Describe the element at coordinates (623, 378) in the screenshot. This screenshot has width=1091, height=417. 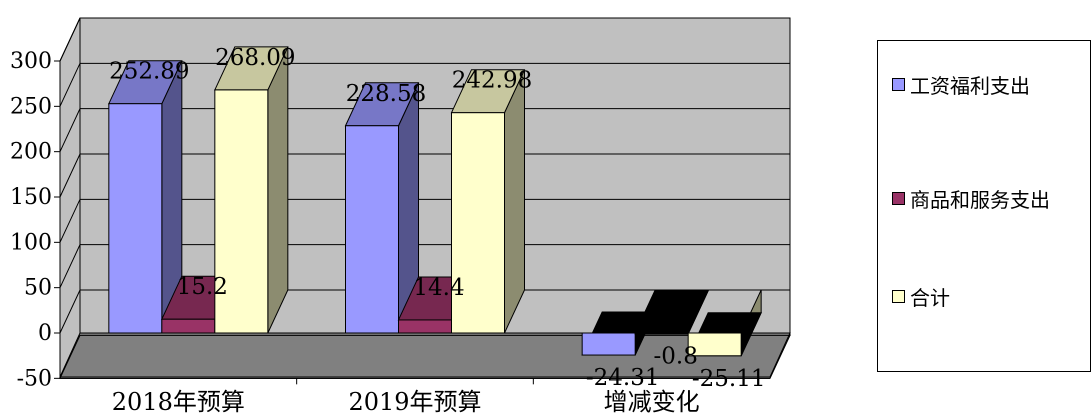
I see `data-label: -24.31` at that location.